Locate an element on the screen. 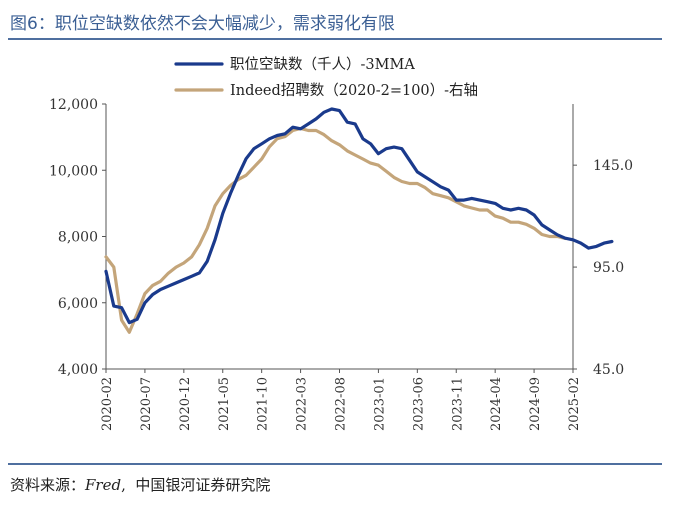  source-note: 资料来源：Fred, 中国银河证券研究院 is located at coordinates (140, 484).